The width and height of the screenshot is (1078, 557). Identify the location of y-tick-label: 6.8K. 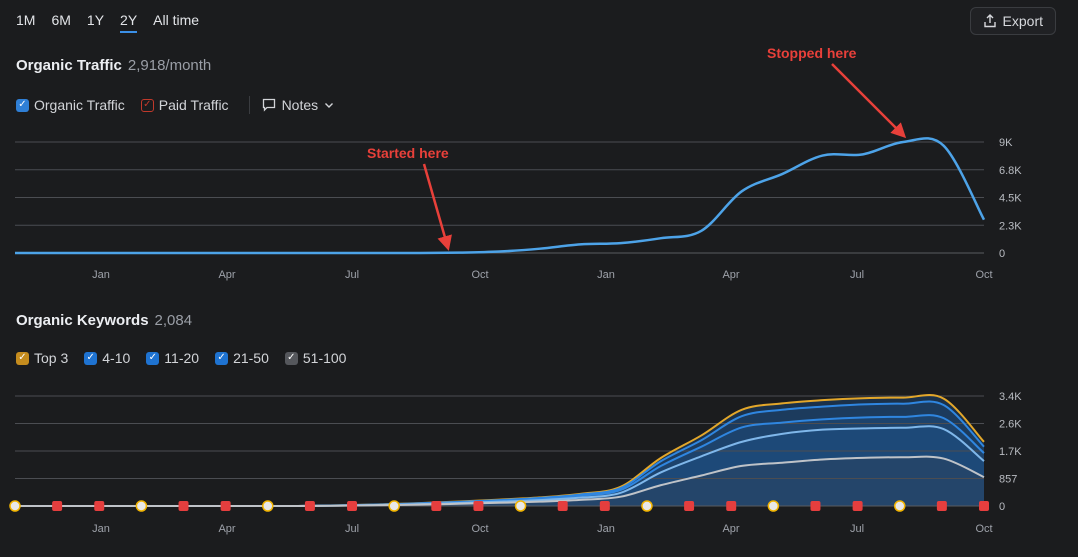
(1010, 171).